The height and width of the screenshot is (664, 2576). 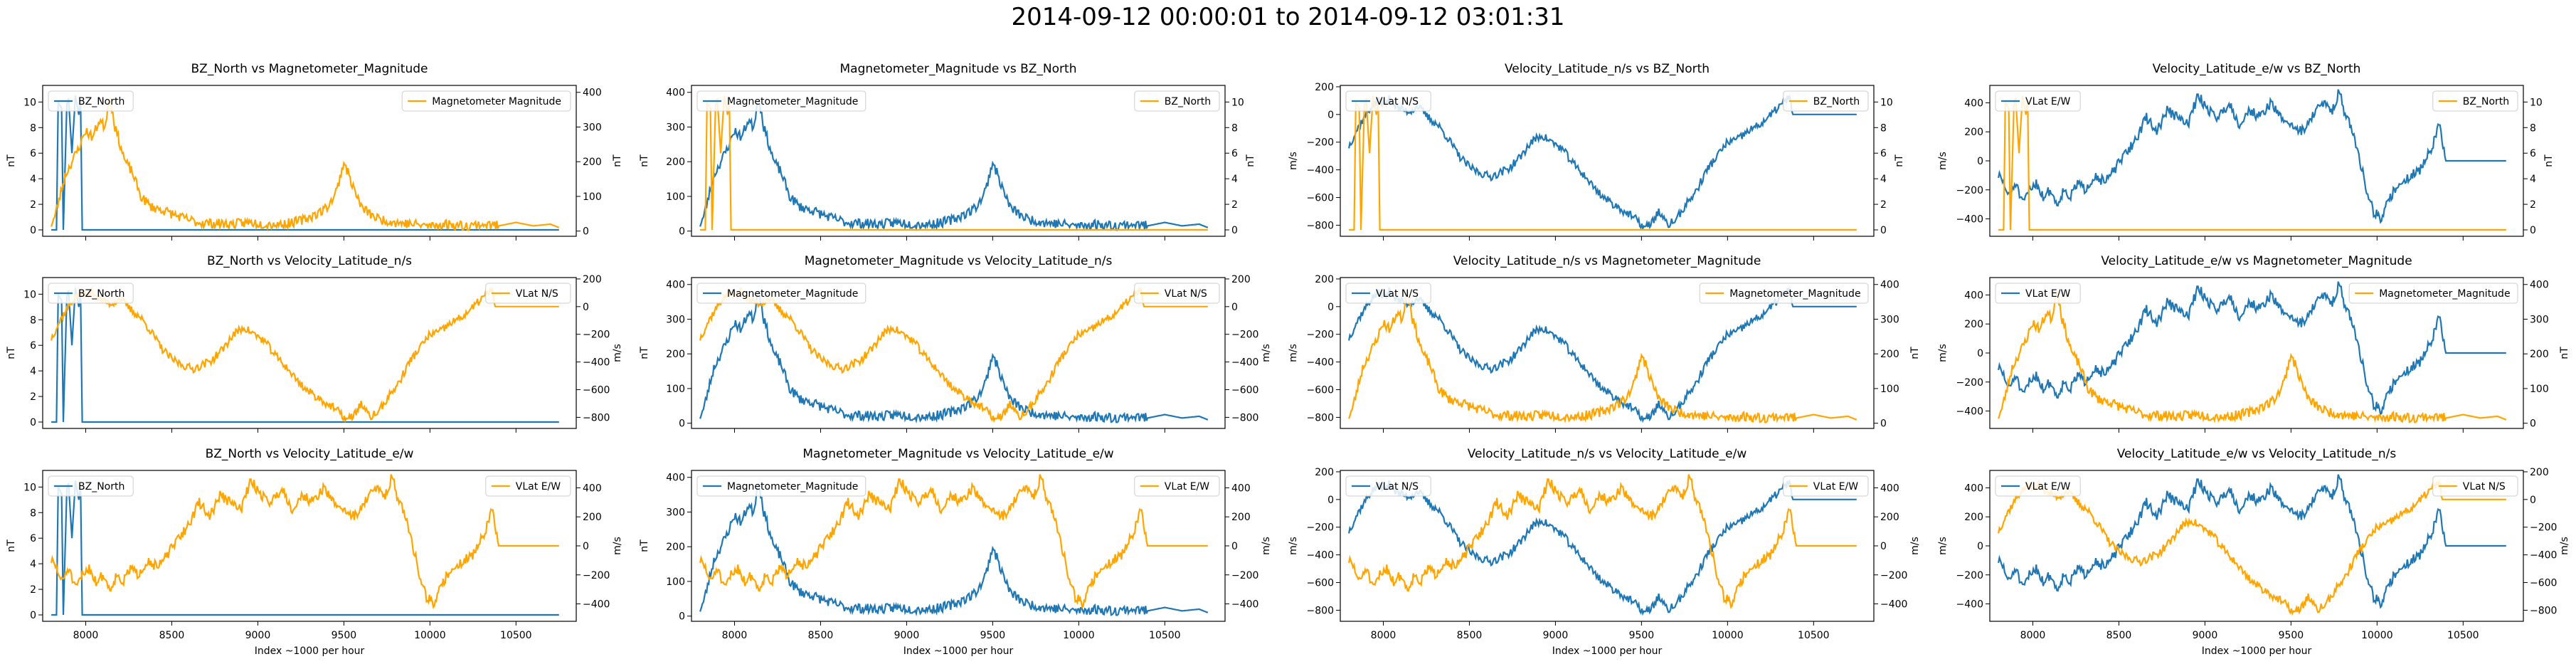 I want to click on legend-label-right: Magnetometer Magnitude, so click(x=496, y=101).